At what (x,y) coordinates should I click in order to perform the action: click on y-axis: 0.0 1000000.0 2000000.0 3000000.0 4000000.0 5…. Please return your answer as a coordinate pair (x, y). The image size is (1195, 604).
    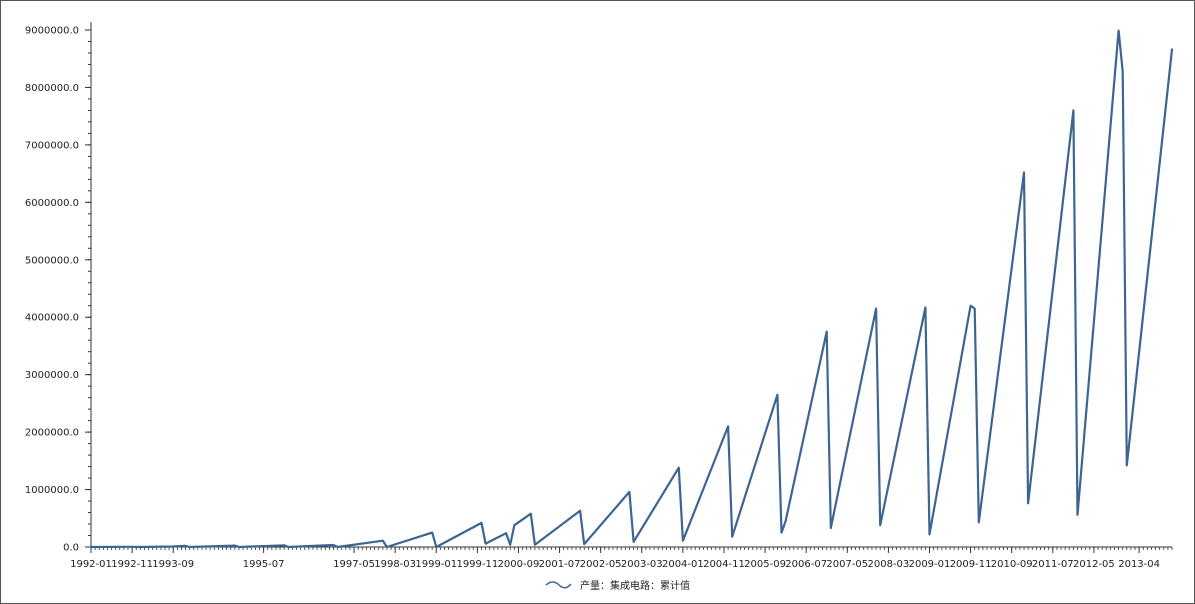
    Looking at the image, I should click on (58, 288).